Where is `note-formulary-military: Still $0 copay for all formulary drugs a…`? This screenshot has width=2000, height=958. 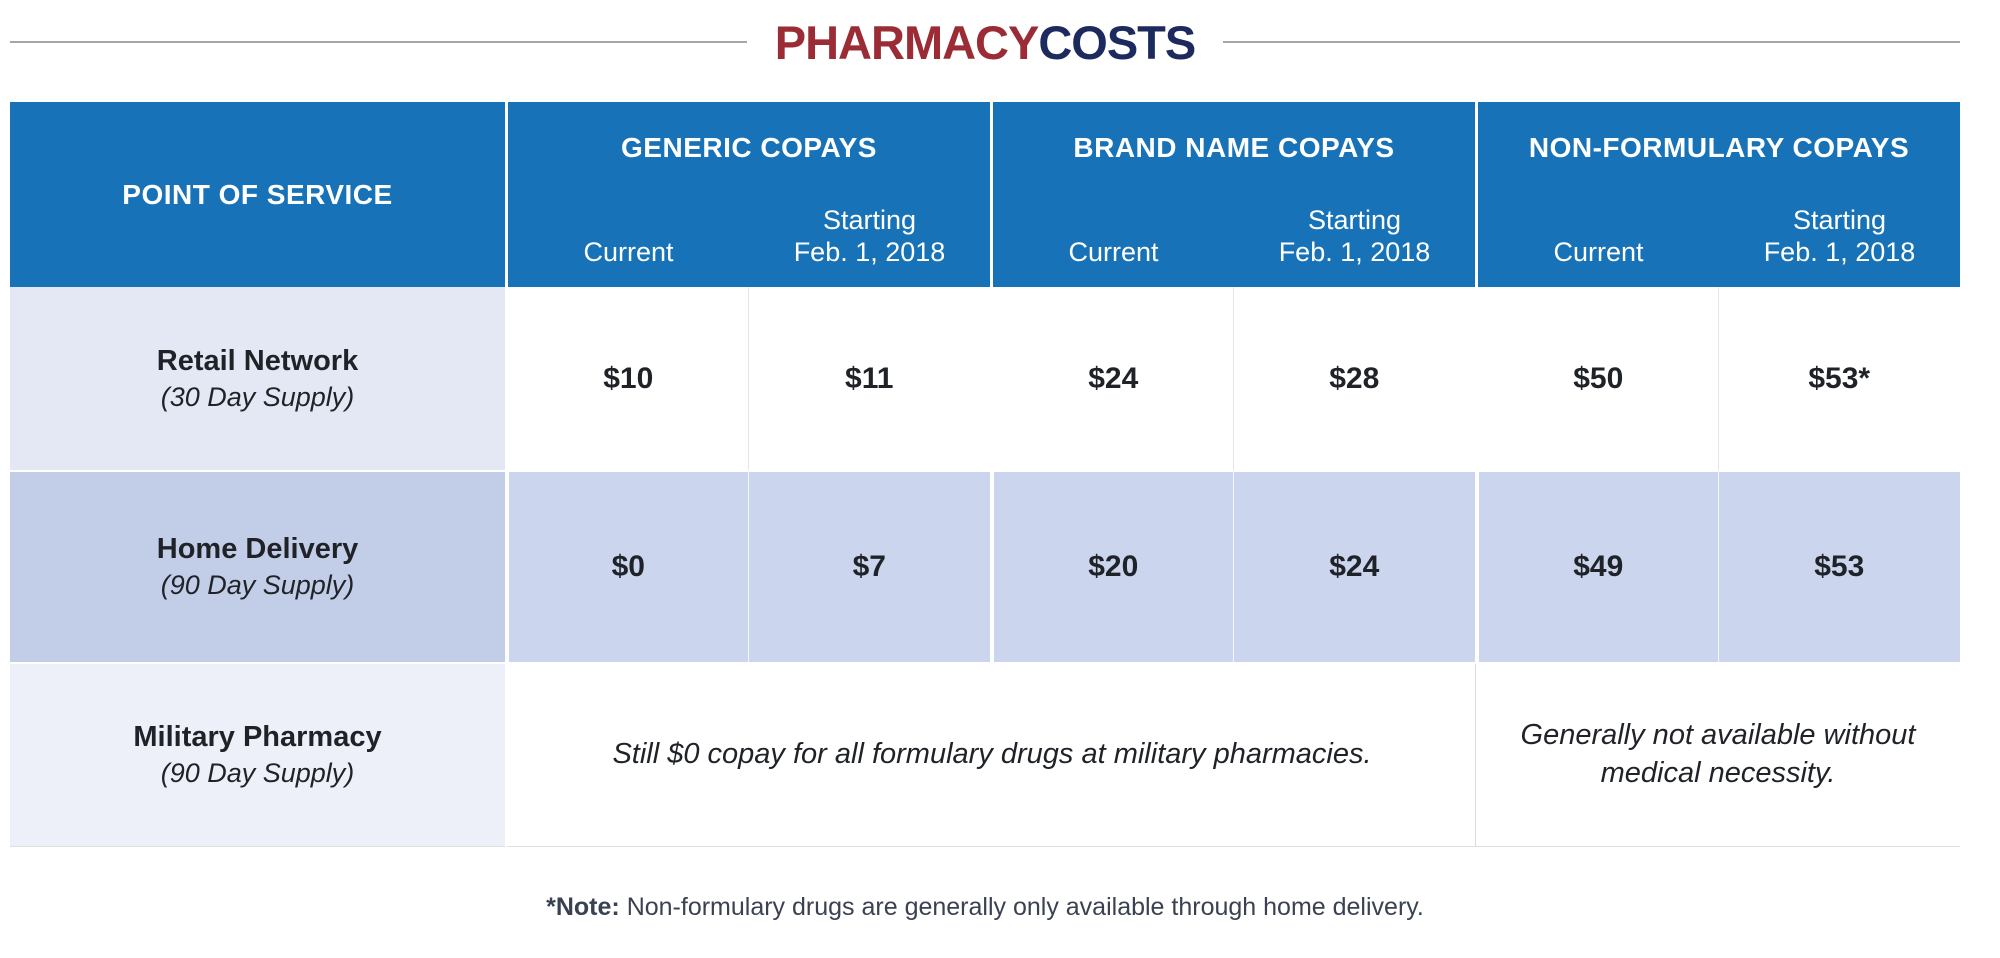 note-formulary-military: Still $0 copay for all formulary drugs a… is located at coordinates (990, 755).